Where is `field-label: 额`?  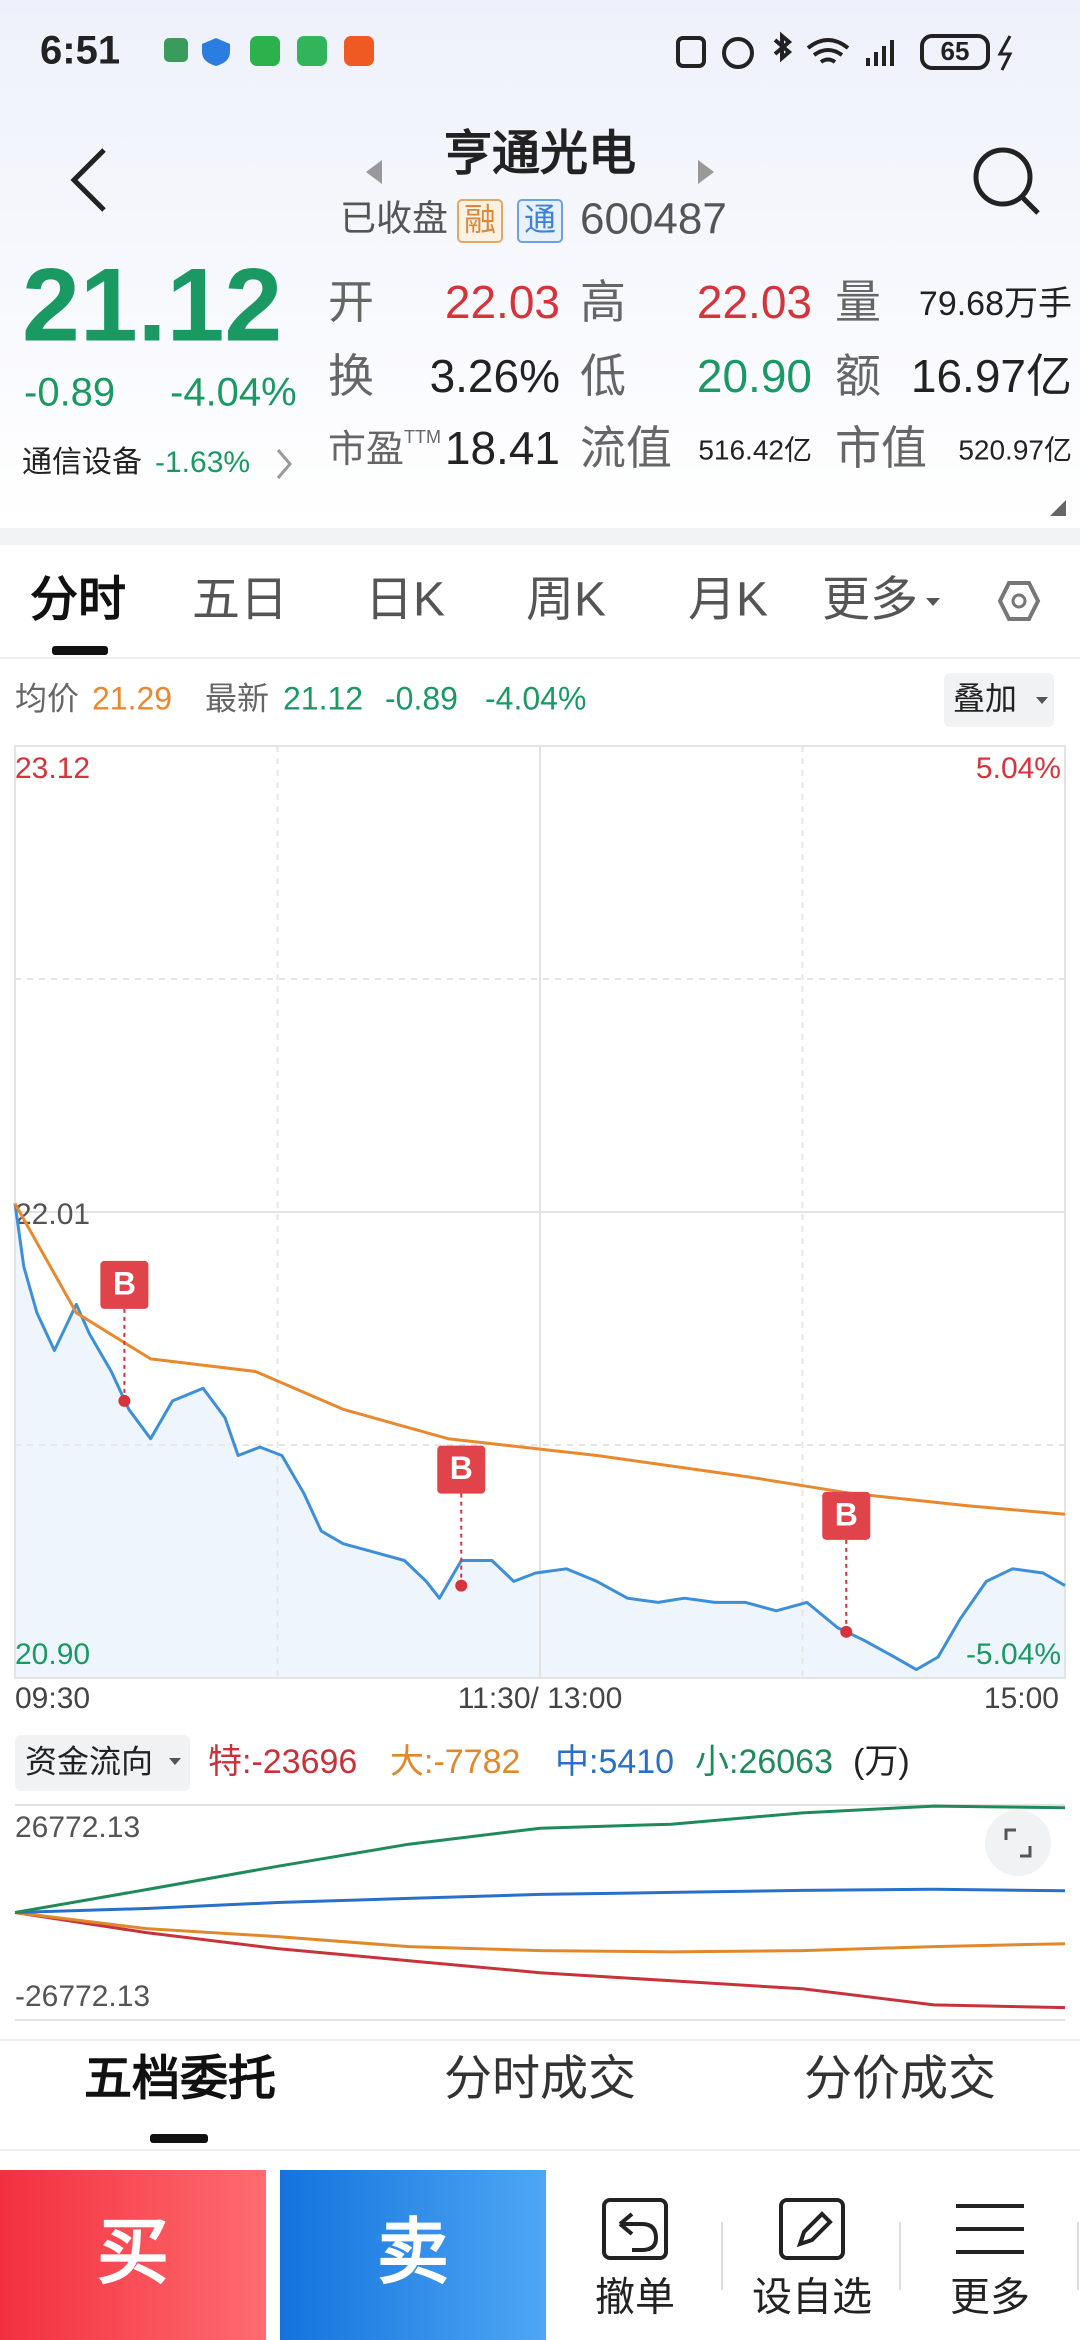 field-label: 额 is located at coordinates (858, 376).